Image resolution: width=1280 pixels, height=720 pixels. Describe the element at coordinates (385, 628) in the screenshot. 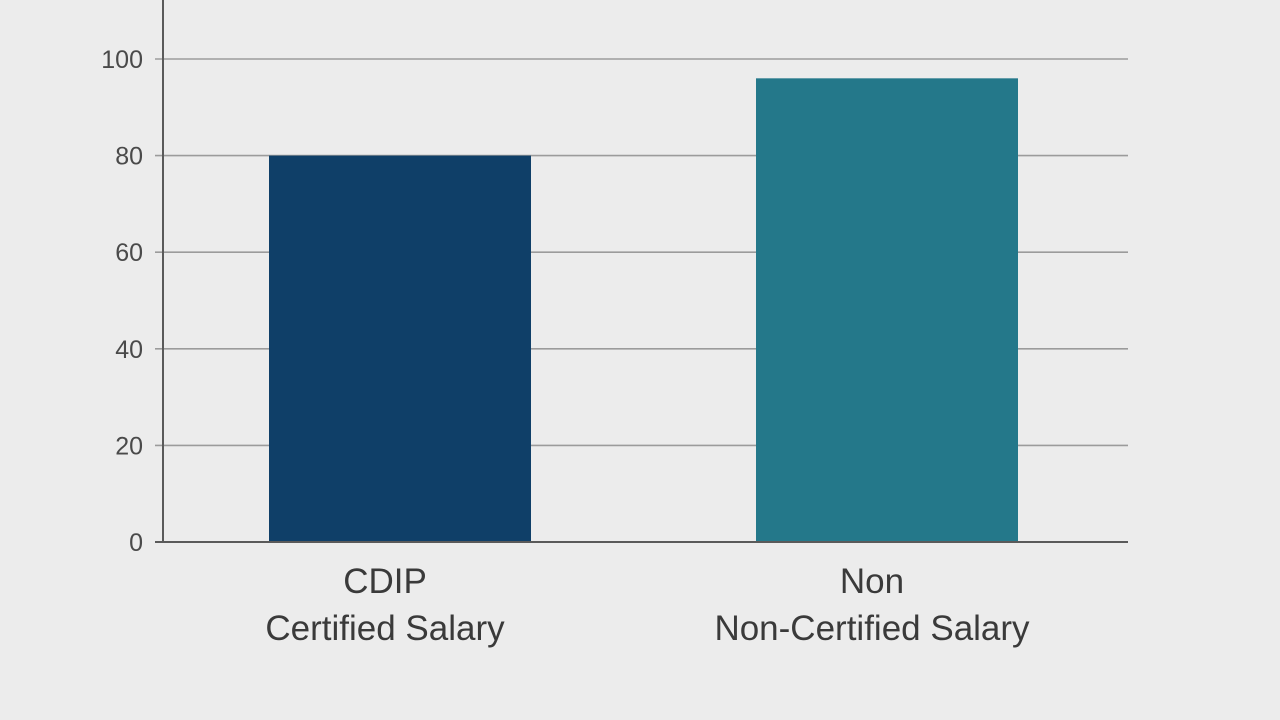

I see `category-label-line: Certified Salary` at that location.